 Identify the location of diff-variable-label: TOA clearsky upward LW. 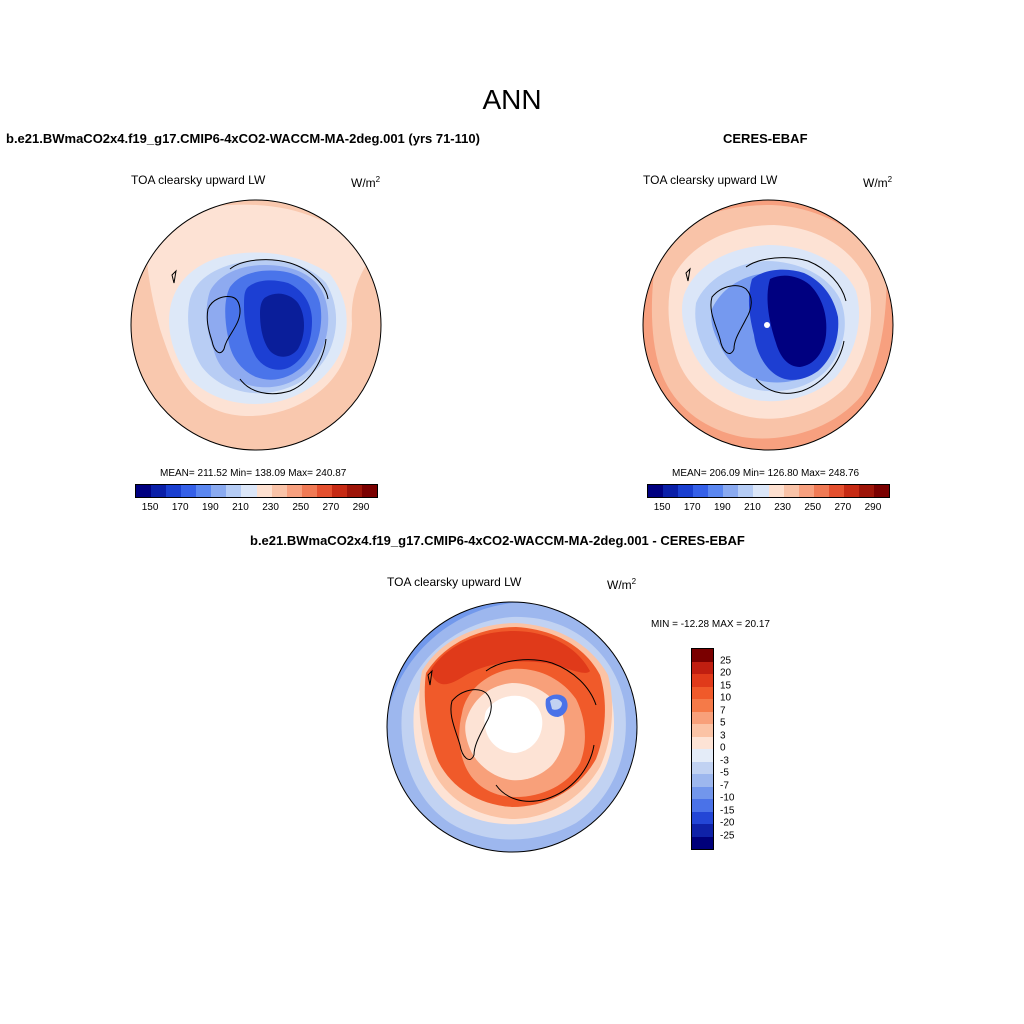
(454, 582).